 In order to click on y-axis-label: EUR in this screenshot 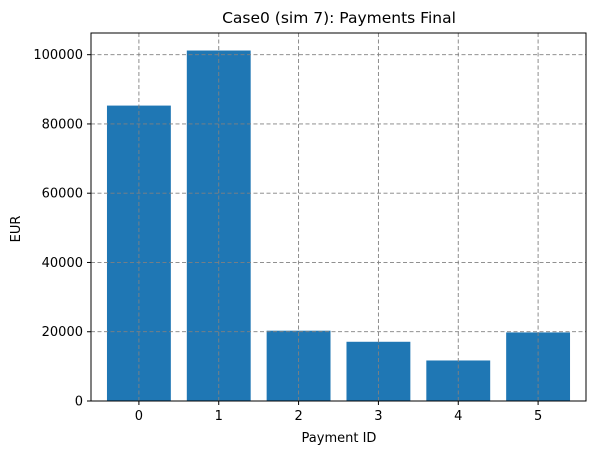, I will do `click(16, 229)`.